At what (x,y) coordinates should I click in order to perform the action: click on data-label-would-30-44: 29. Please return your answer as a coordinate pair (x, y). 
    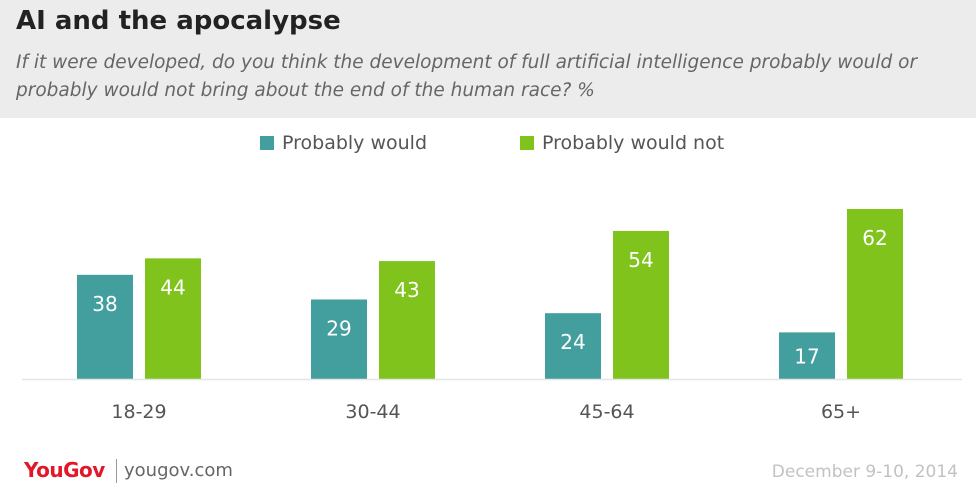
    Looking at the image, I should click on (338, 328).